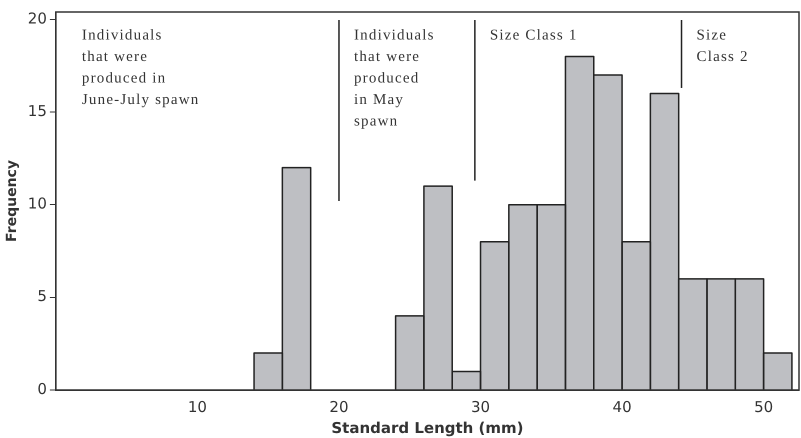 The height and width of the screenshot is (438, 801). What do you see at coordinates (480, 407) in the screenshot?
I see `x-tick-label: 30` at bounding box center [480, 407].